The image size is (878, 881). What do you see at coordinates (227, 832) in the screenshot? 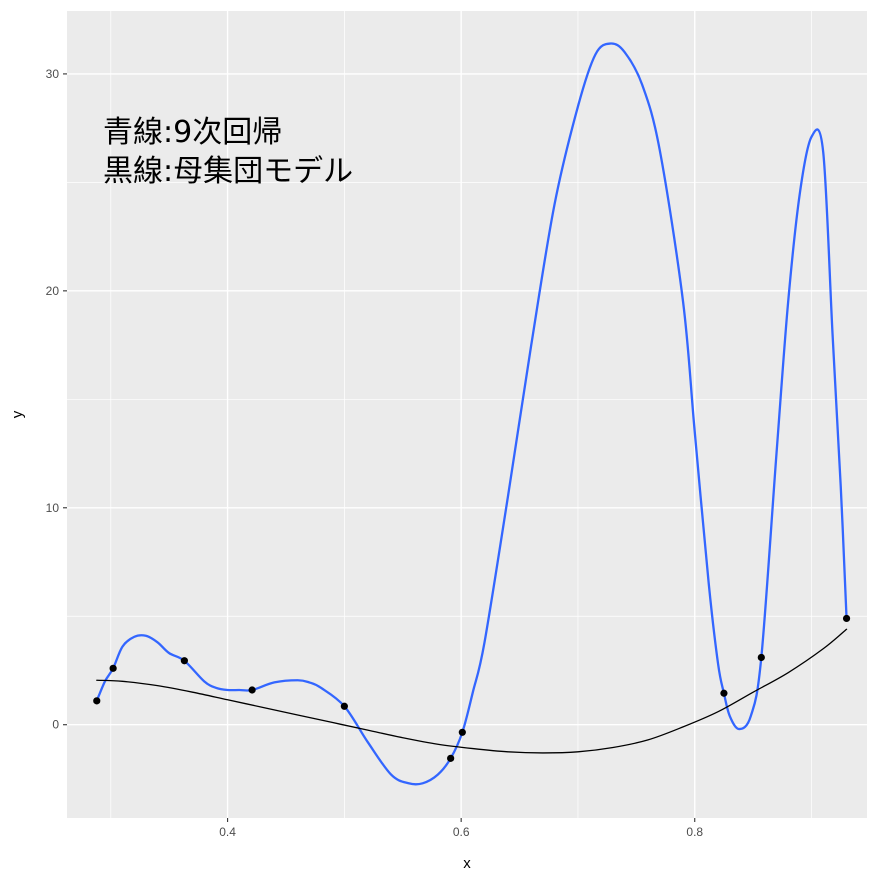
I see `x-tick-label: 0.4` at bounding box center [227, 832].